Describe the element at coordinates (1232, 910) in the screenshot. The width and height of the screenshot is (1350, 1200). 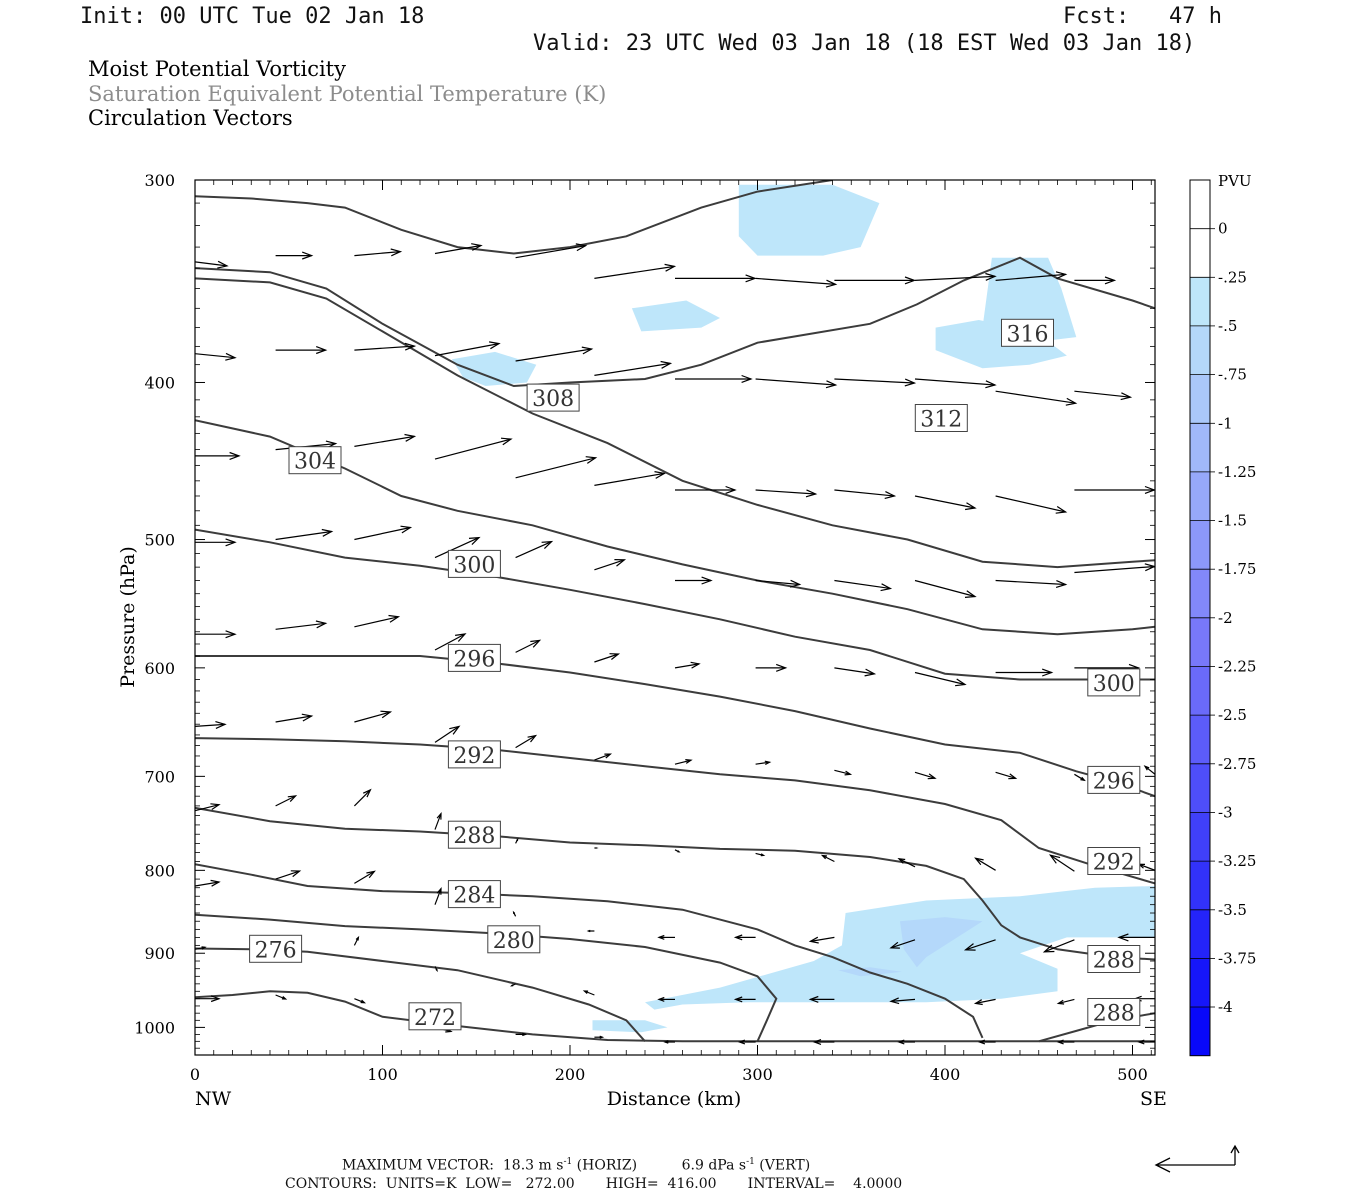
I see `colorbar-label: -3.5` at that location.